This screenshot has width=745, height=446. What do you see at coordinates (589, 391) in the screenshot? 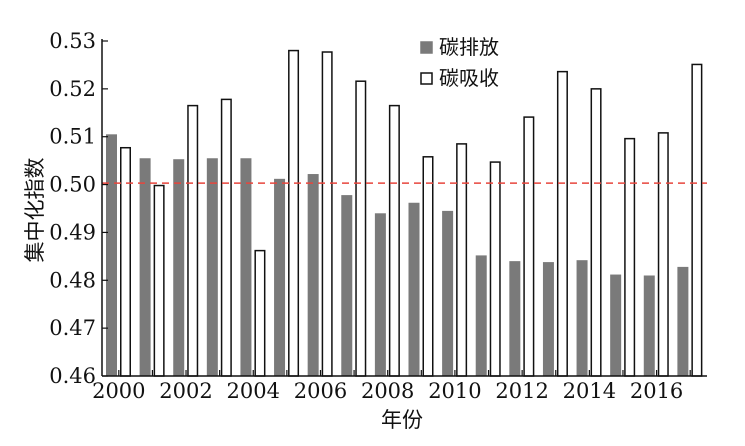
I see `x-tick-label: 2014` at bounding box center [589, 391].